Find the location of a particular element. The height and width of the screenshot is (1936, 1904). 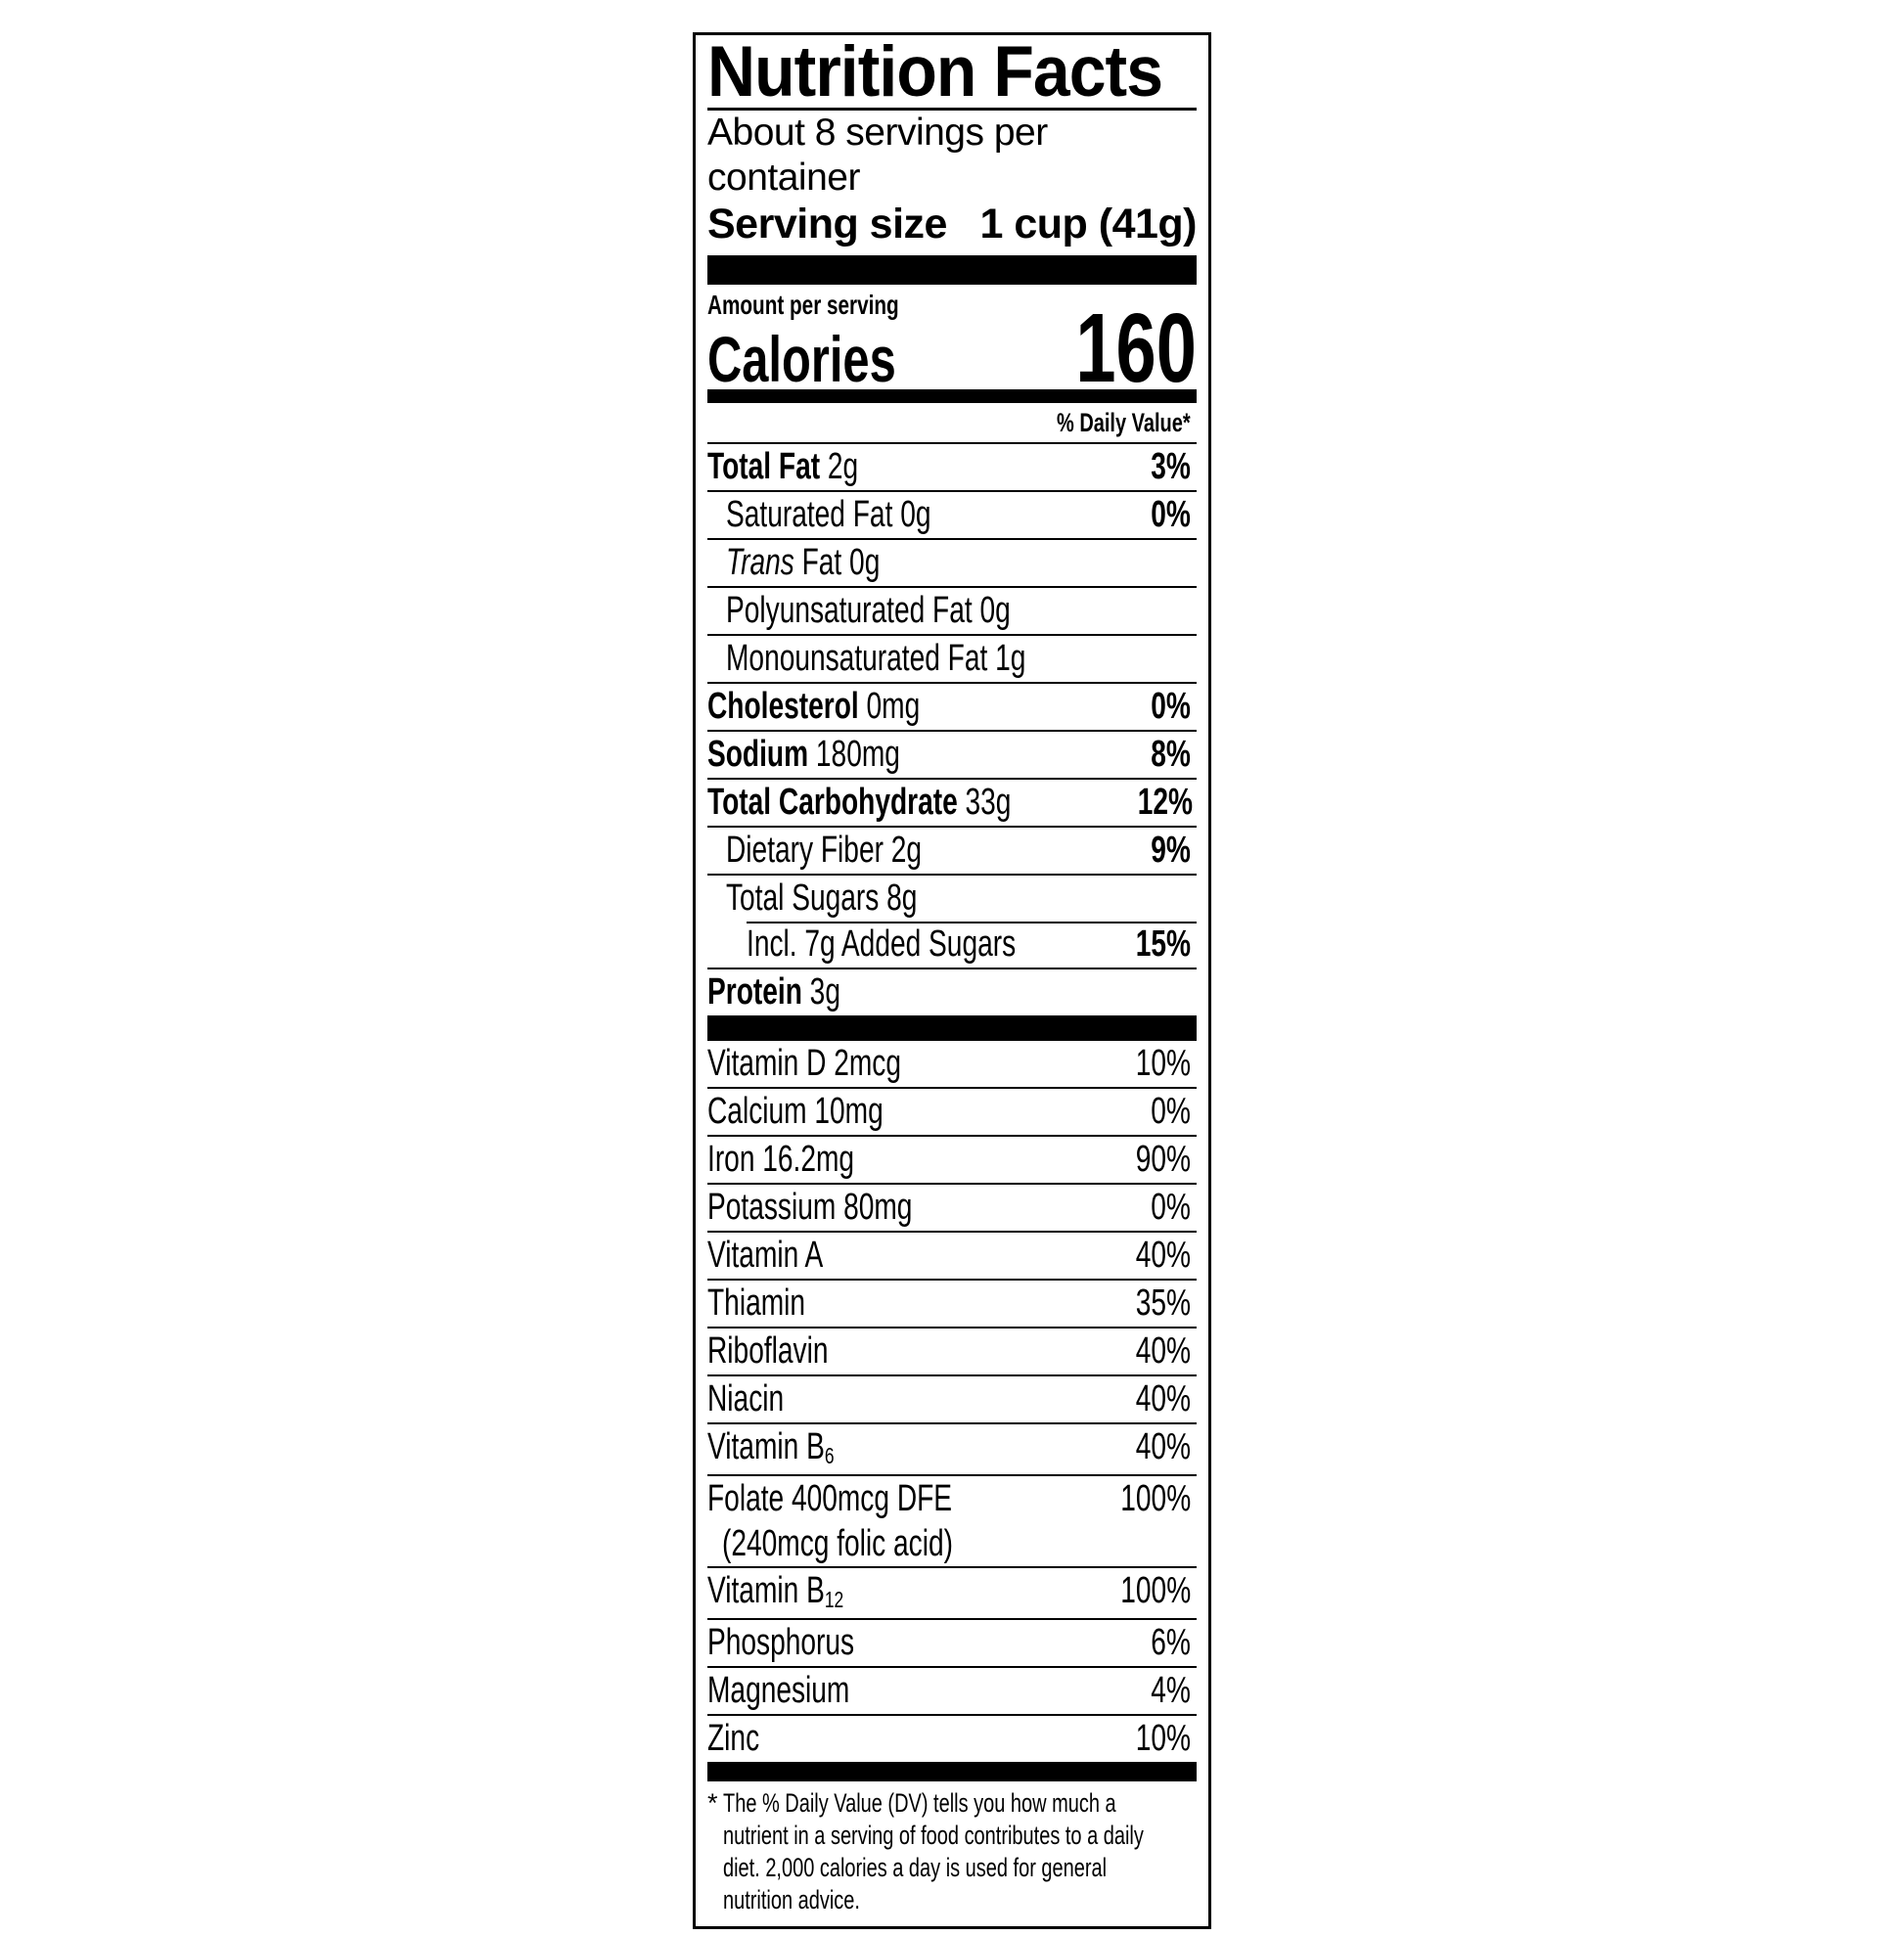

nutrient-name: Niacin is located at coordinates (746, 1399).